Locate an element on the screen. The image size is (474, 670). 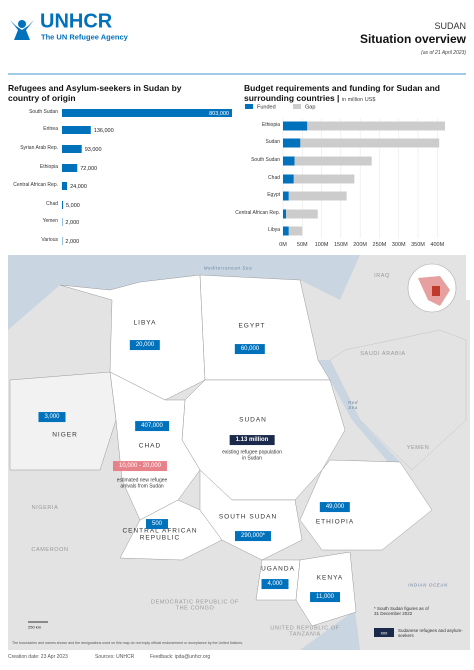
logo-icon is located at coordinates (22, 30).